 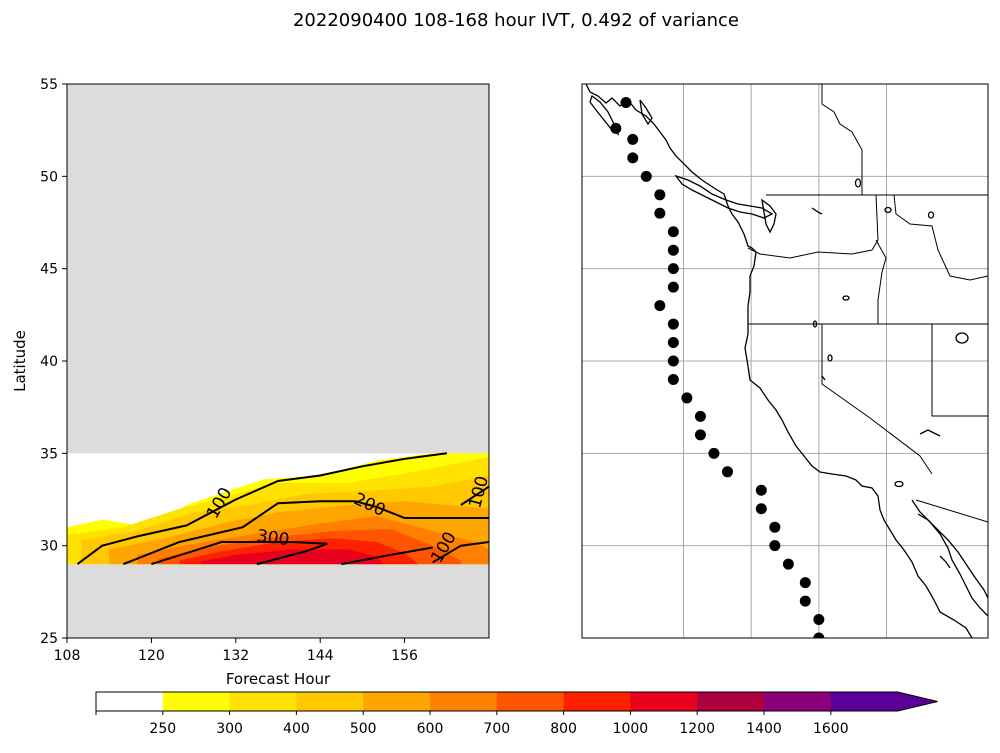 What do you see at coordinates (49, 454) in the screenshot?
I see `y-tick-label: 35` at bounding box center [49, 454].